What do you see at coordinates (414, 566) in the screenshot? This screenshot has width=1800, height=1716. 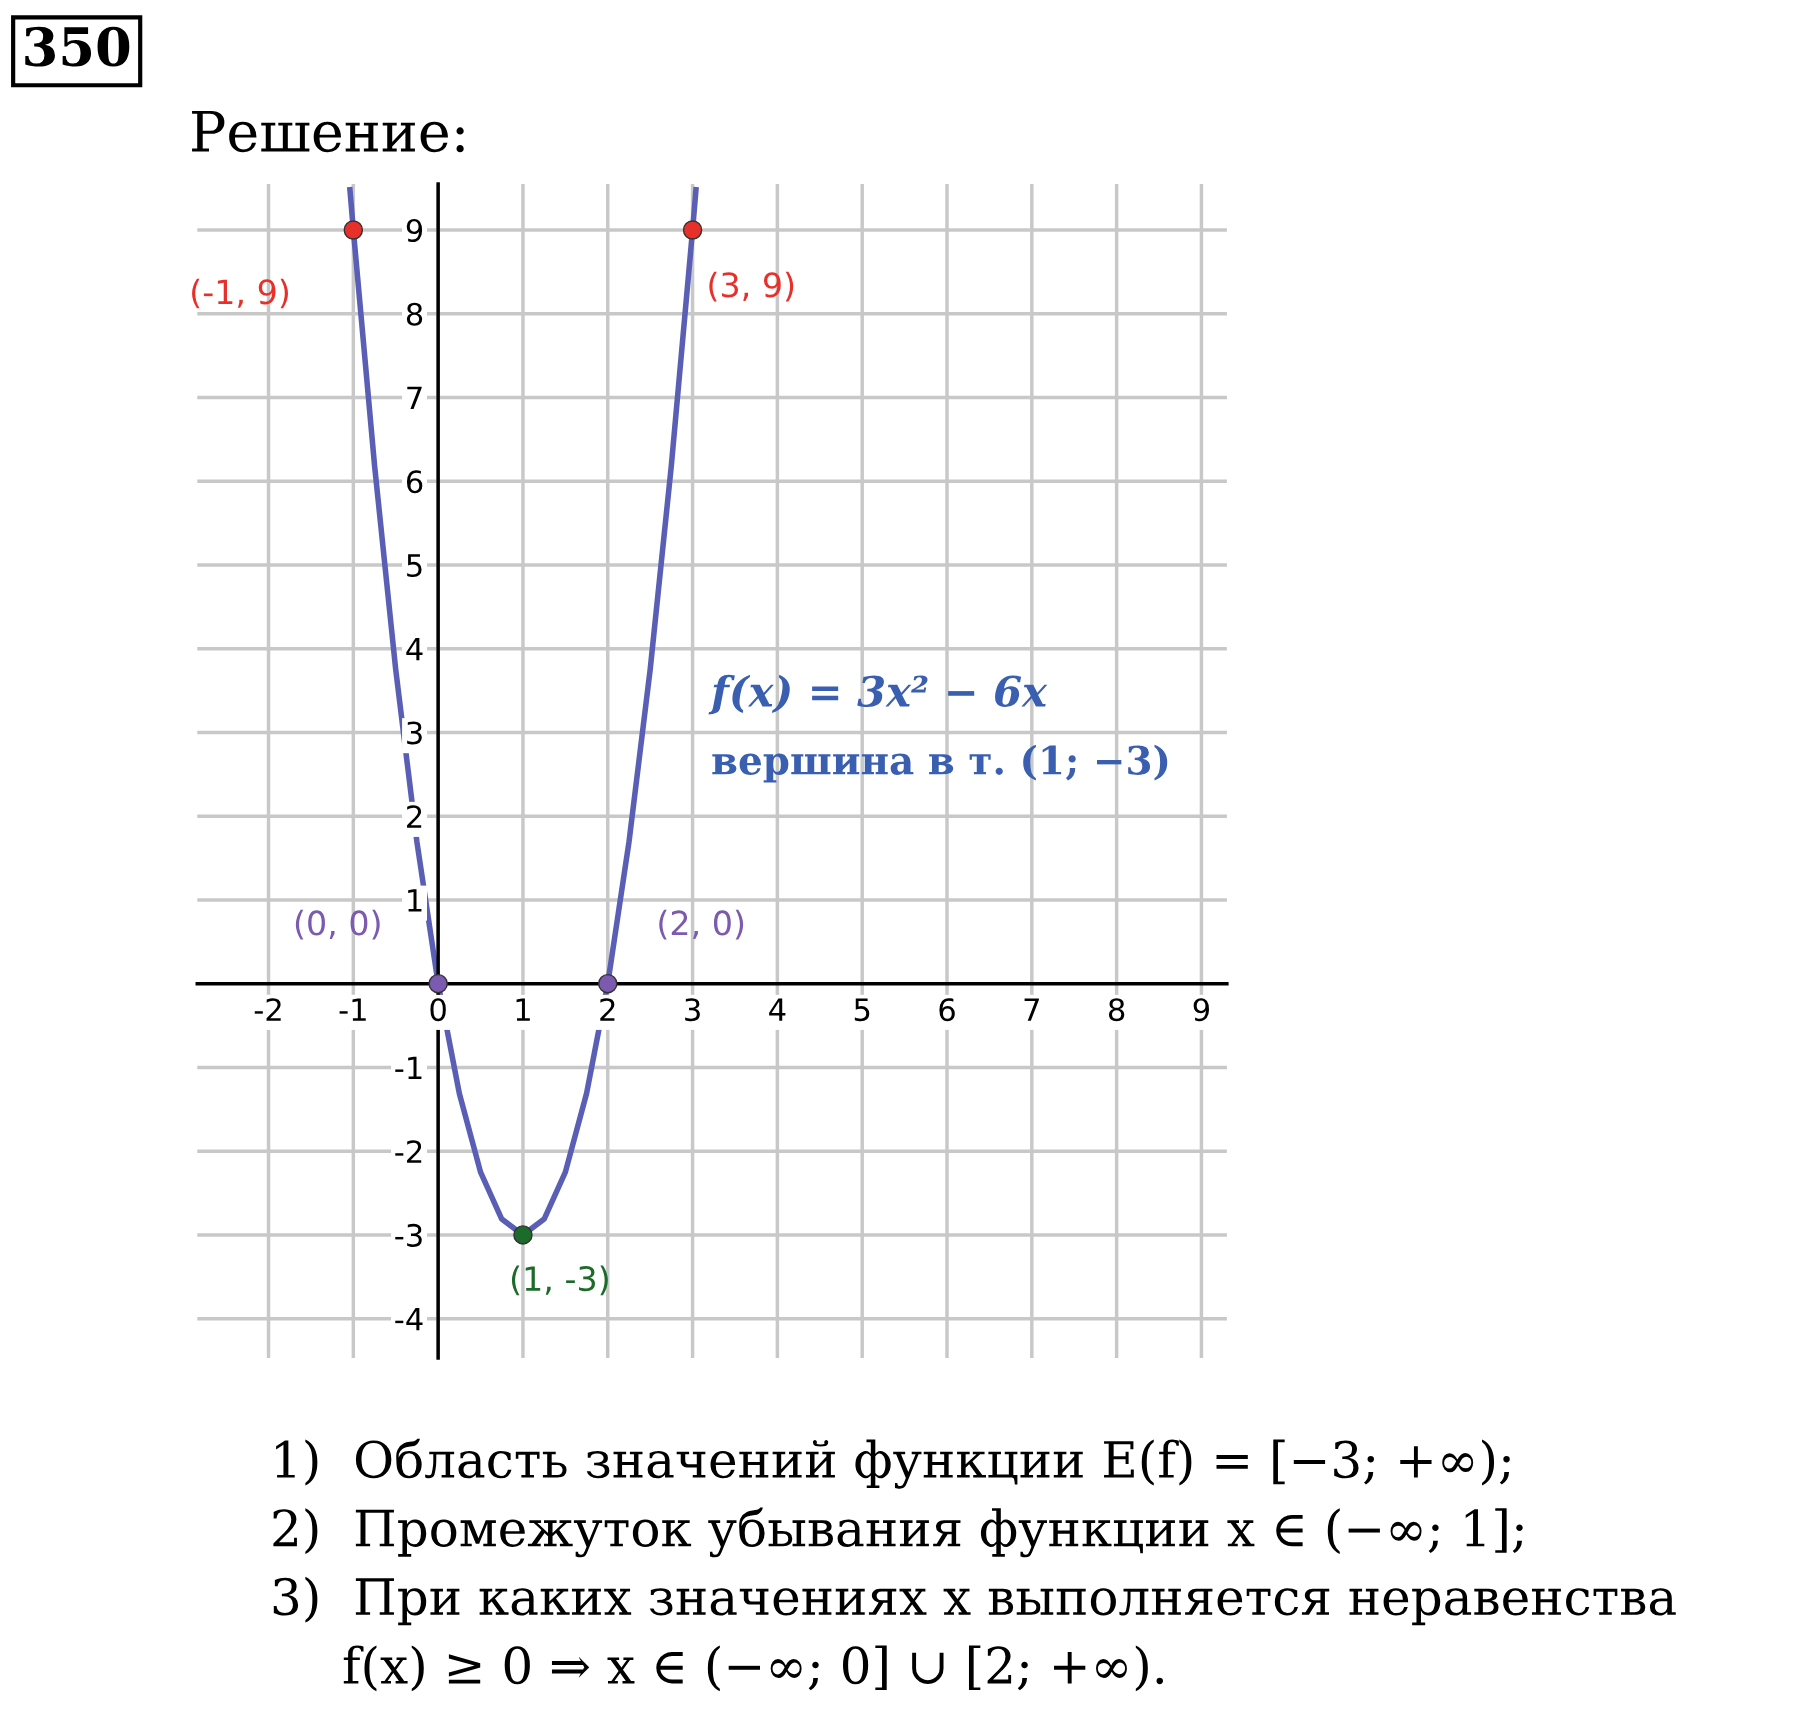 I see `y-tick-label: 5` at bounding box center [414, 566].